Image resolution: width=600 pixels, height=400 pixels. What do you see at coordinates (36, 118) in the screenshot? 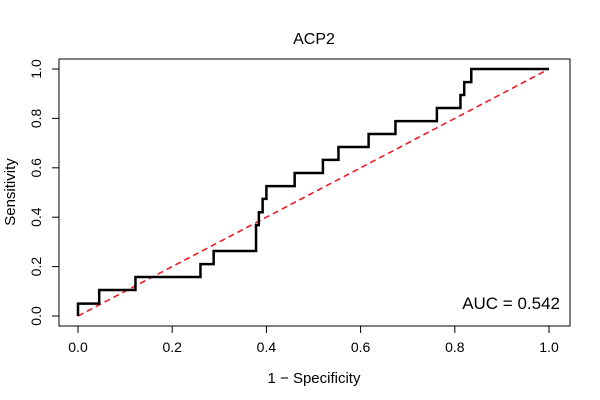
I see `y-tick-label: 0.8` at bounding box center [36, 118].